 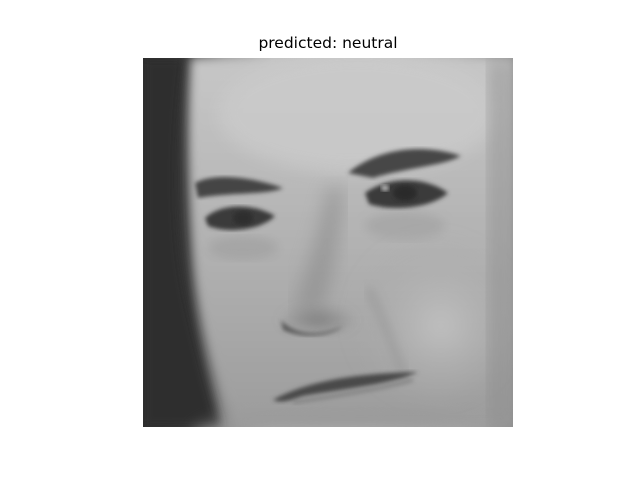 I want to click on lower-lip, so click(x=353, y=391).